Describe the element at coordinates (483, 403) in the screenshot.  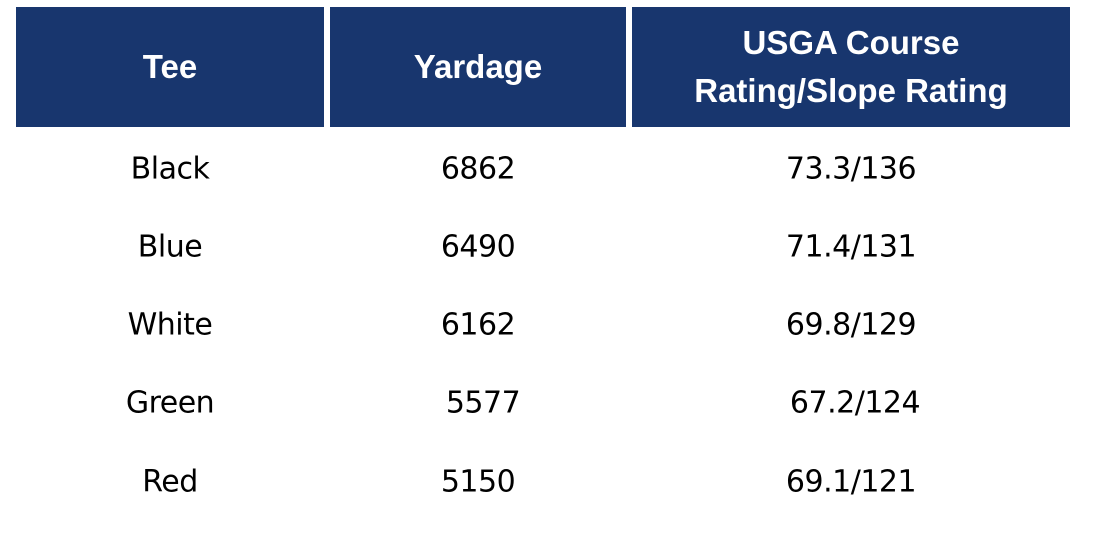
I see `cell-yardage: 5577` at that location.